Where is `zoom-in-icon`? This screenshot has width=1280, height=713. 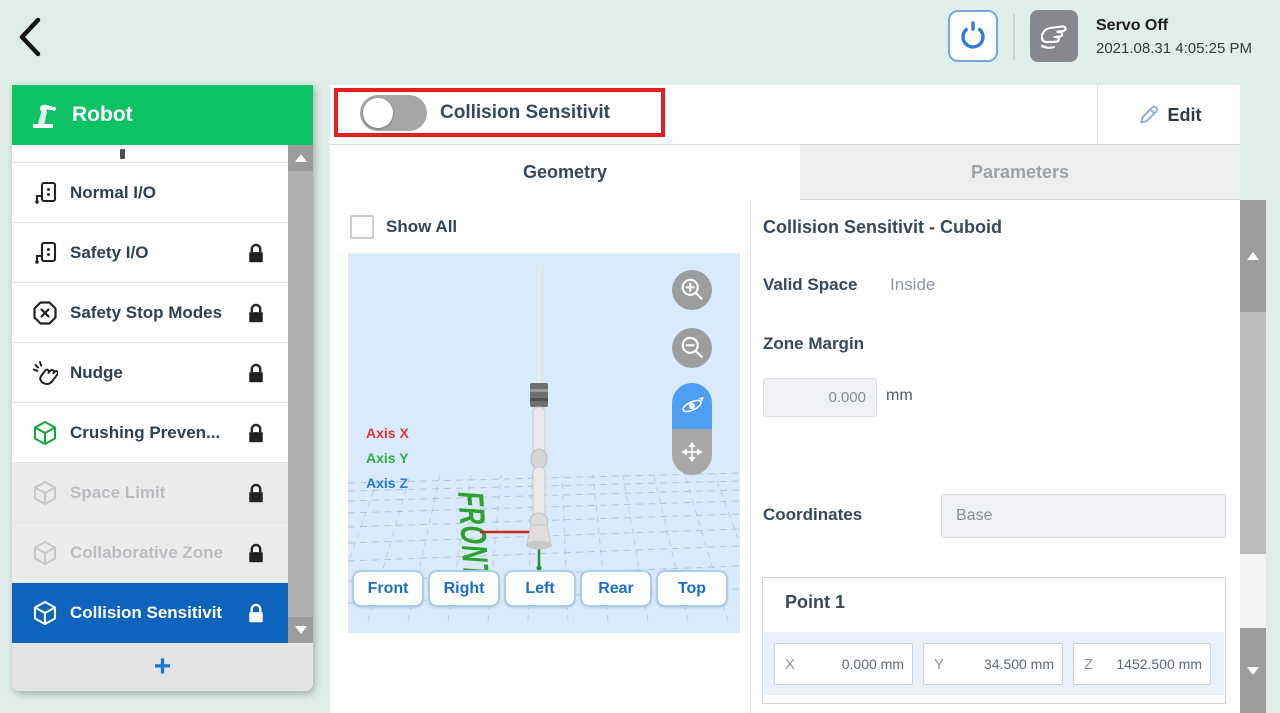
zoom-in-icon is located at coordinates (692, 289).